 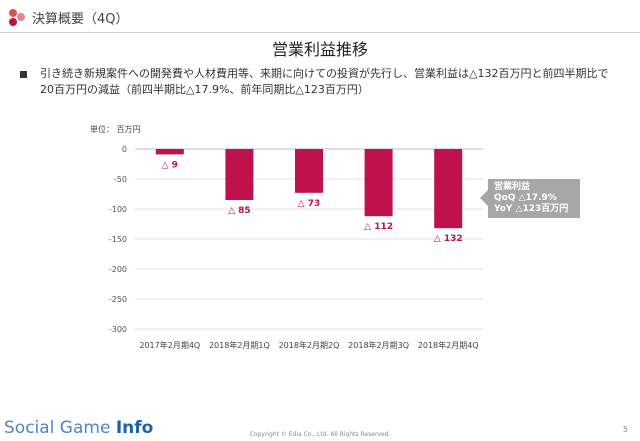 I want to click on bullet-square-icon, so click(x=23, y=74).